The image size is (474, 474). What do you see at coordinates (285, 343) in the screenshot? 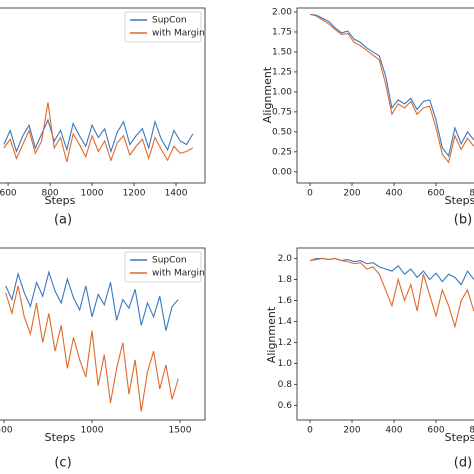
I see `y-tick-label: 1.2` at bounding box center [285, 343].